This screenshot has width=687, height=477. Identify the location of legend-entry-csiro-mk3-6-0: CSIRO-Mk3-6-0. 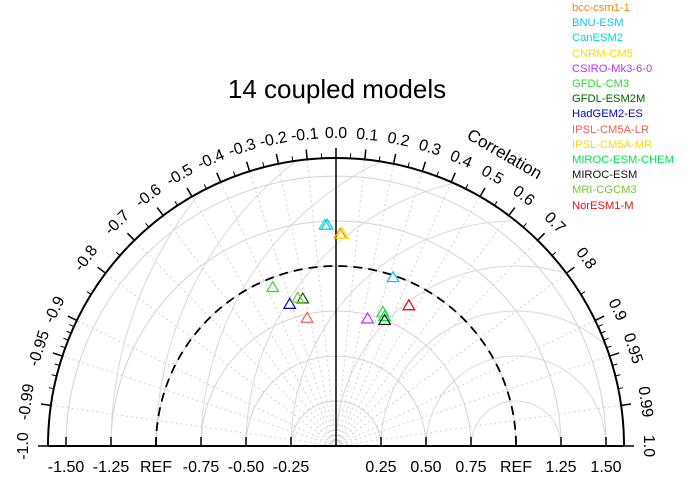
(612, 68).